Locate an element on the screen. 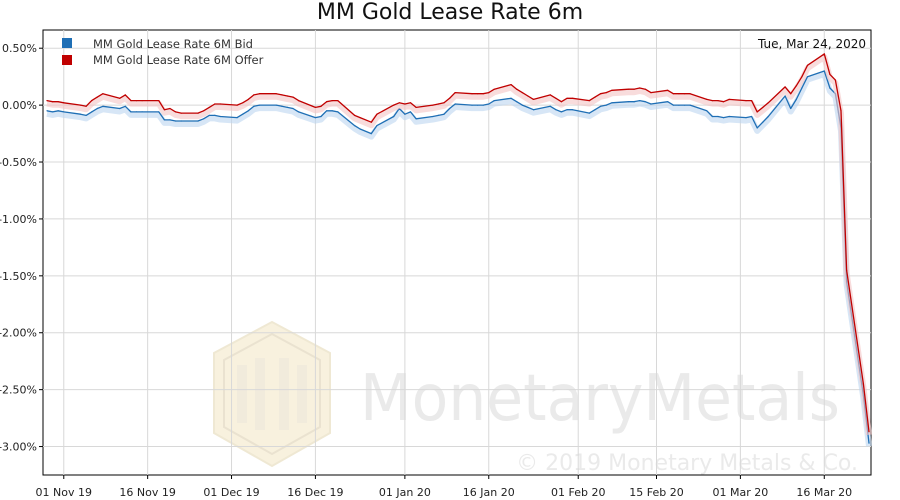 The width and height of the screenshot is (900, 500). y-tick-label: -3.00% is located at coordinates (18, 447).